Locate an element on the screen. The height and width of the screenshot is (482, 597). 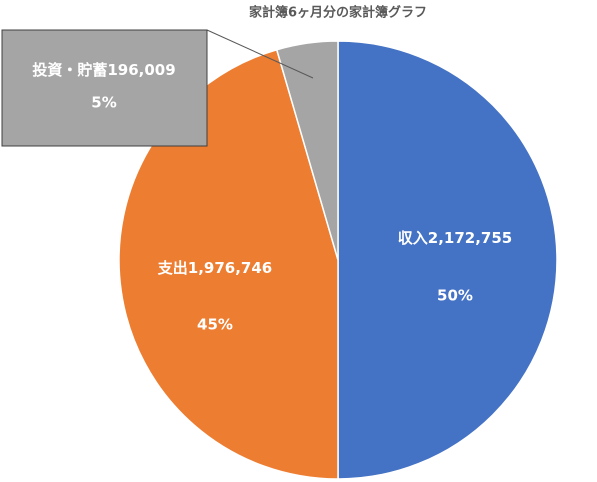
leader-line is located at coordinates (260, 54).